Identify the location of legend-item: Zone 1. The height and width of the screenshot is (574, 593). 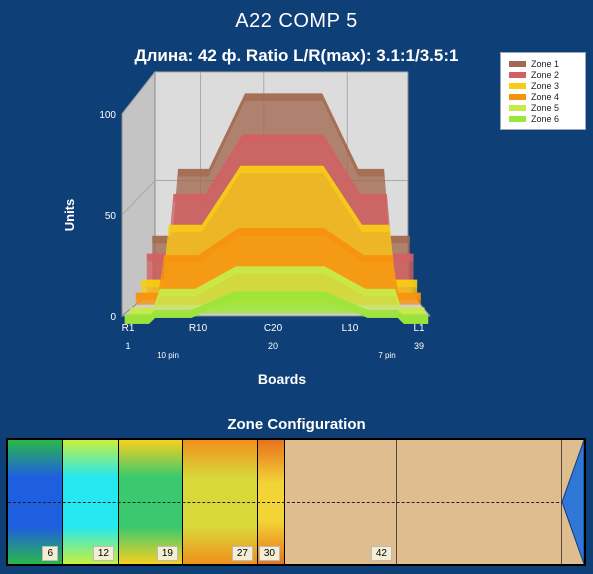
(534, 63).